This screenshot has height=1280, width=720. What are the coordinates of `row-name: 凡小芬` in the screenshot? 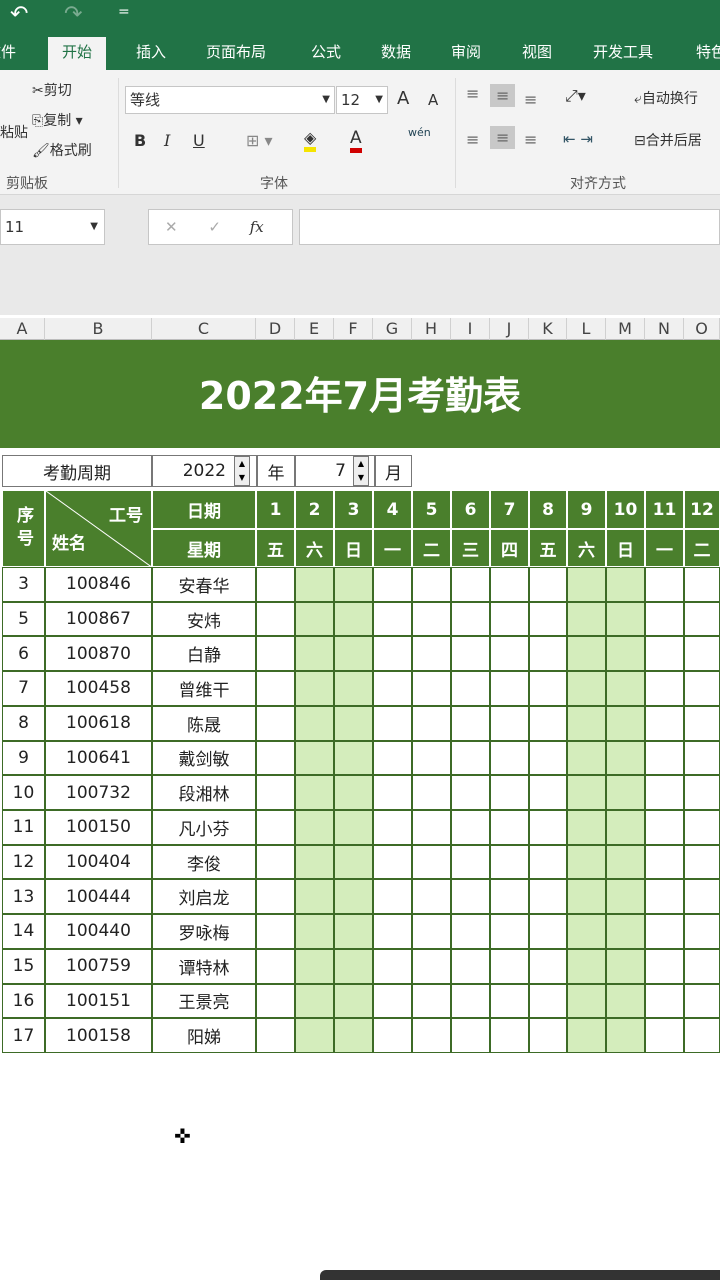 It's located at (204, 827).